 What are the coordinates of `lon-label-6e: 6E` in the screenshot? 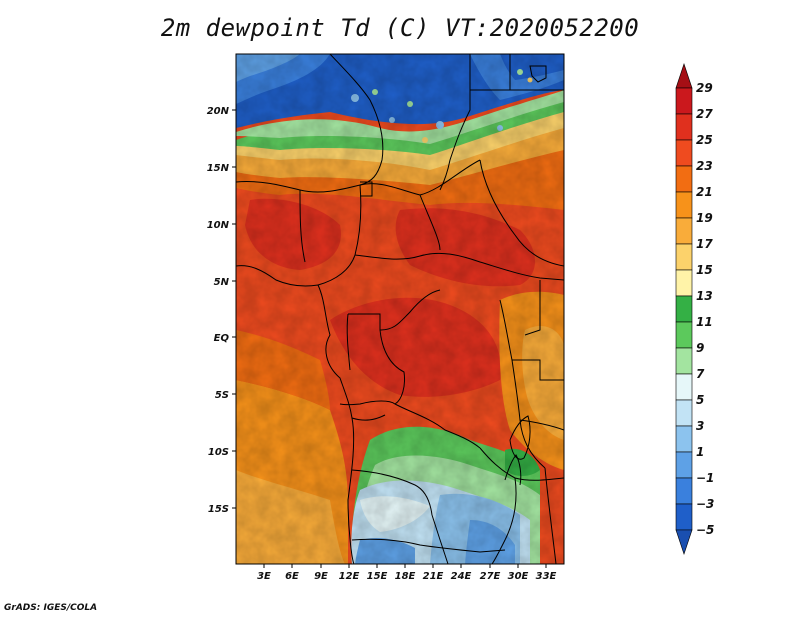 It's located at (292, 576).